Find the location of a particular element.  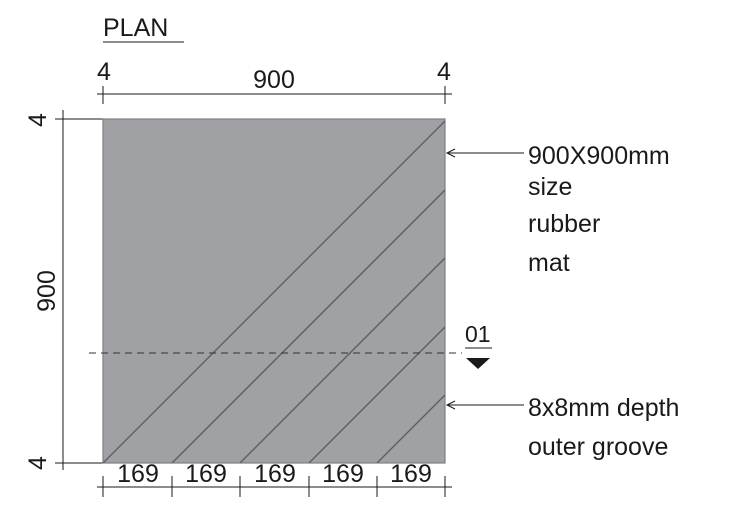

mat-label-line-4: mat is located at coordinates (549, 263).